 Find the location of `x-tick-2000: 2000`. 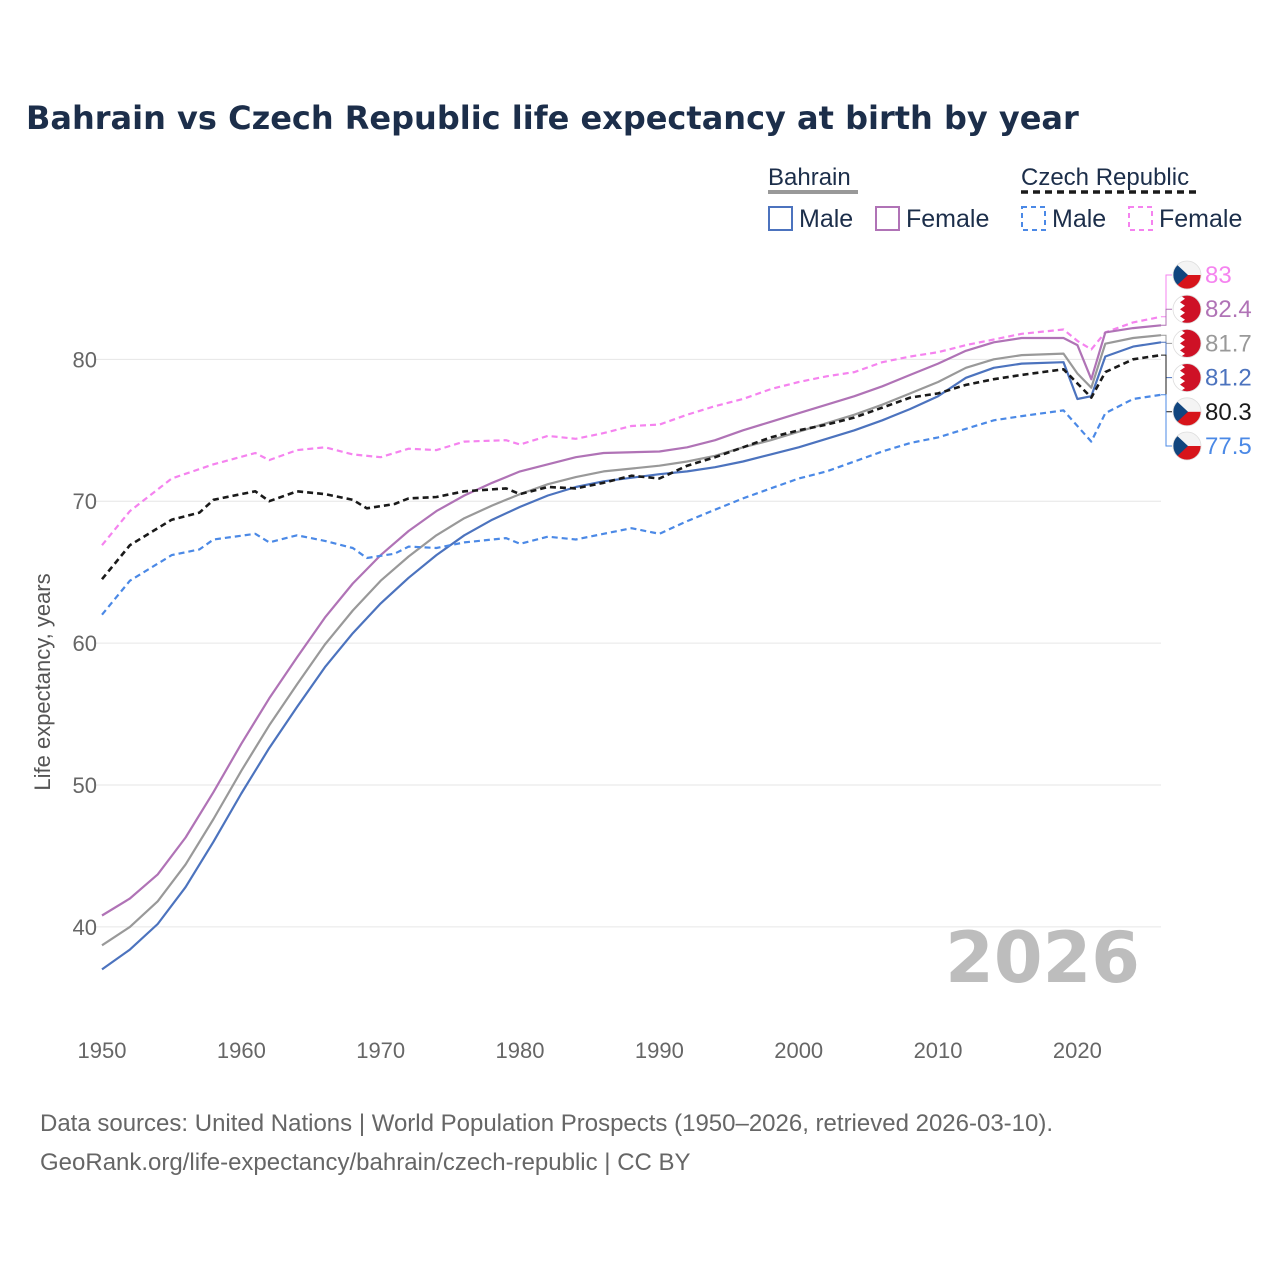

x-tick-2000: 2000 is located at coordinates (798, 1050).